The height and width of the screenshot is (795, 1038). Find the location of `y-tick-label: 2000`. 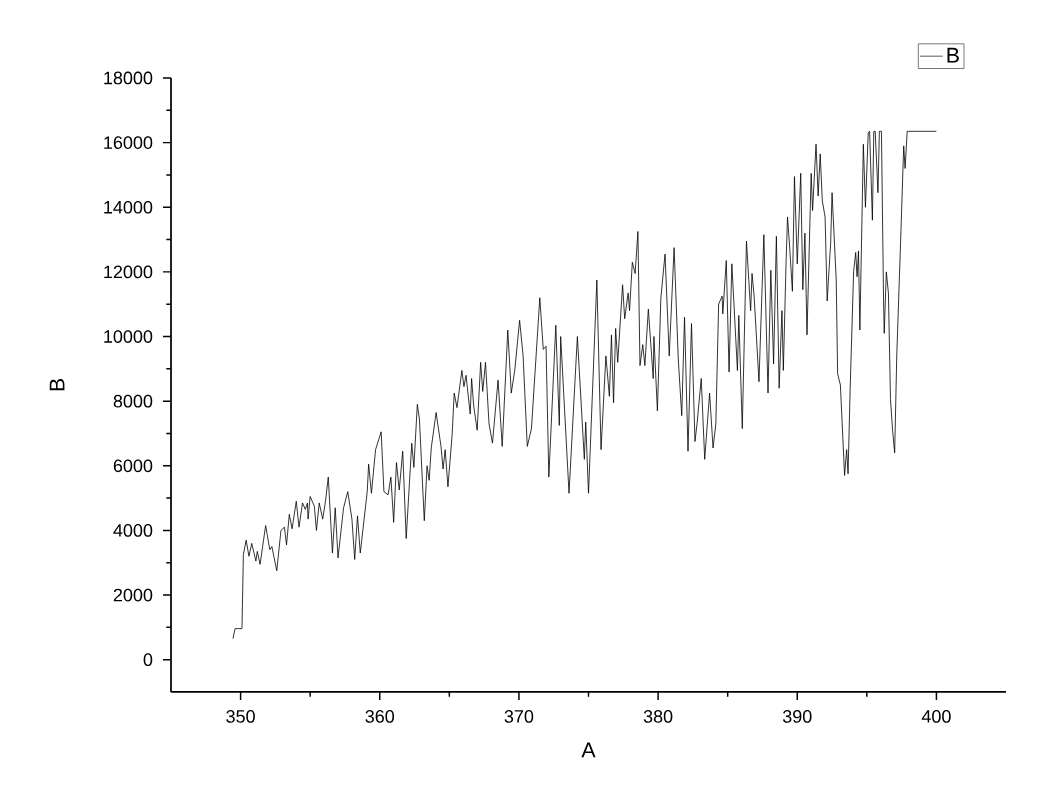

y-tick-label: 2000 is located at coordinates (133, 595).